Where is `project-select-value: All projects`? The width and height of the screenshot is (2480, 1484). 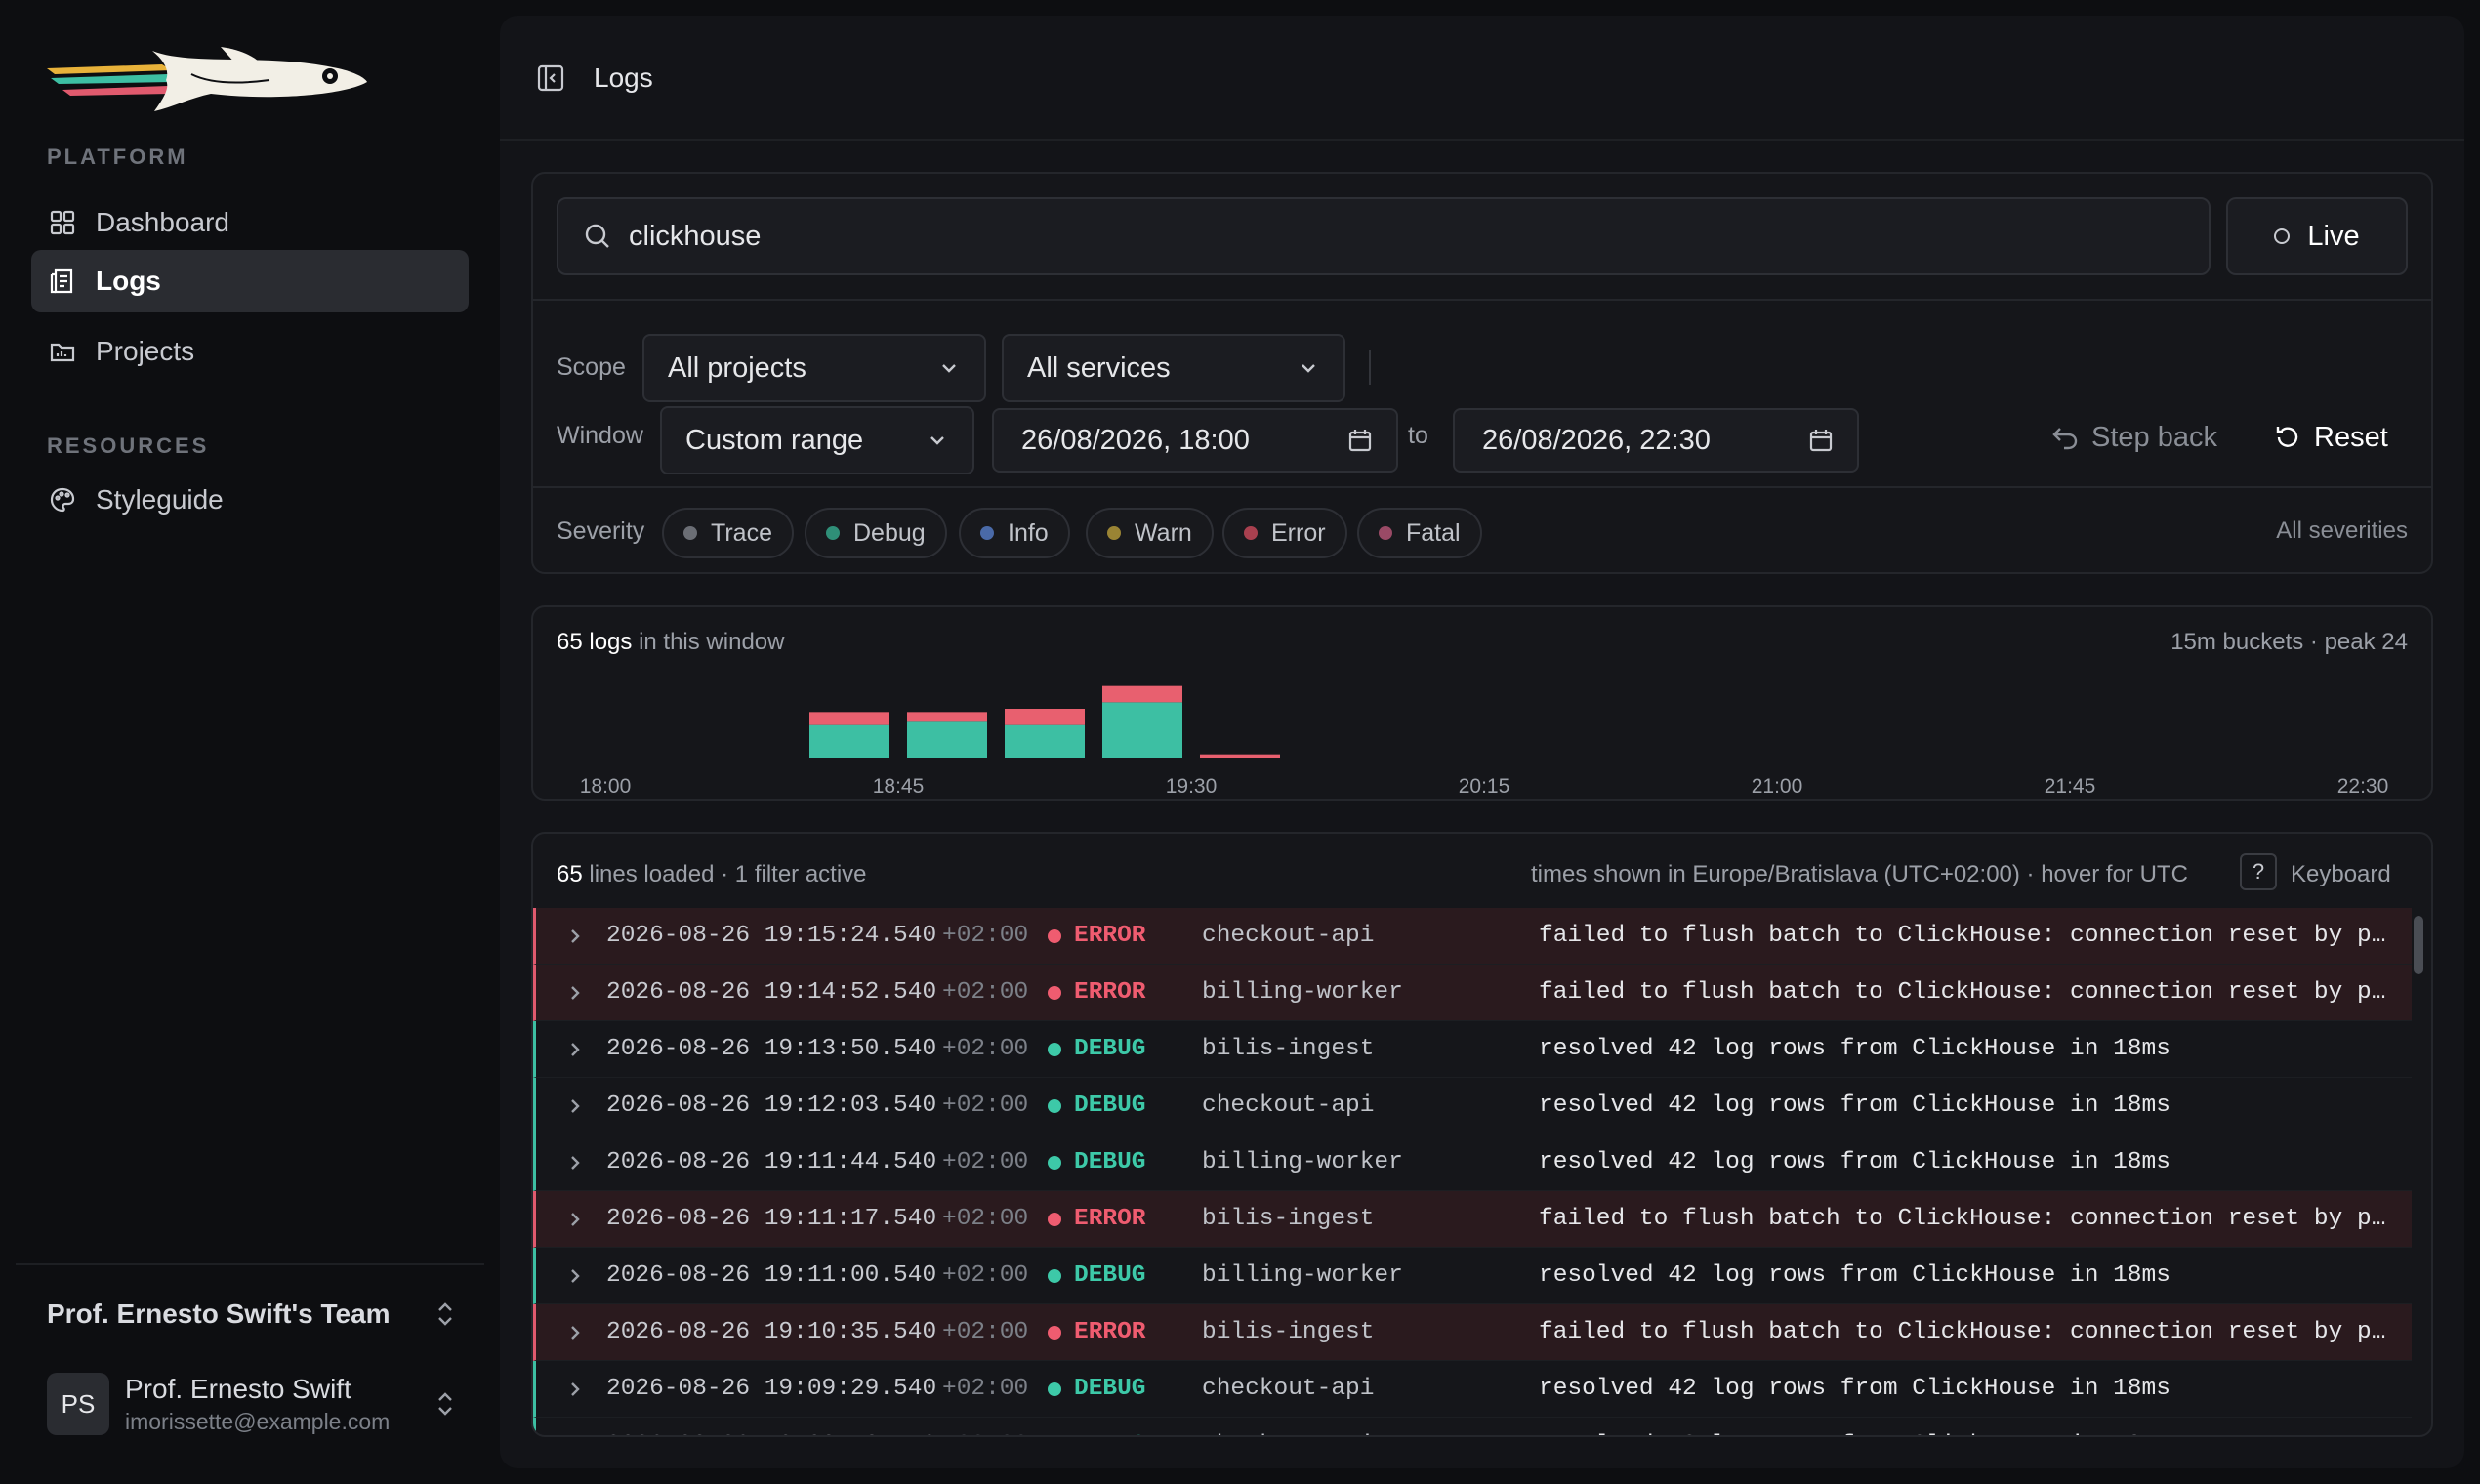 project-select-value: All projects is located at coordinates (737, 368).